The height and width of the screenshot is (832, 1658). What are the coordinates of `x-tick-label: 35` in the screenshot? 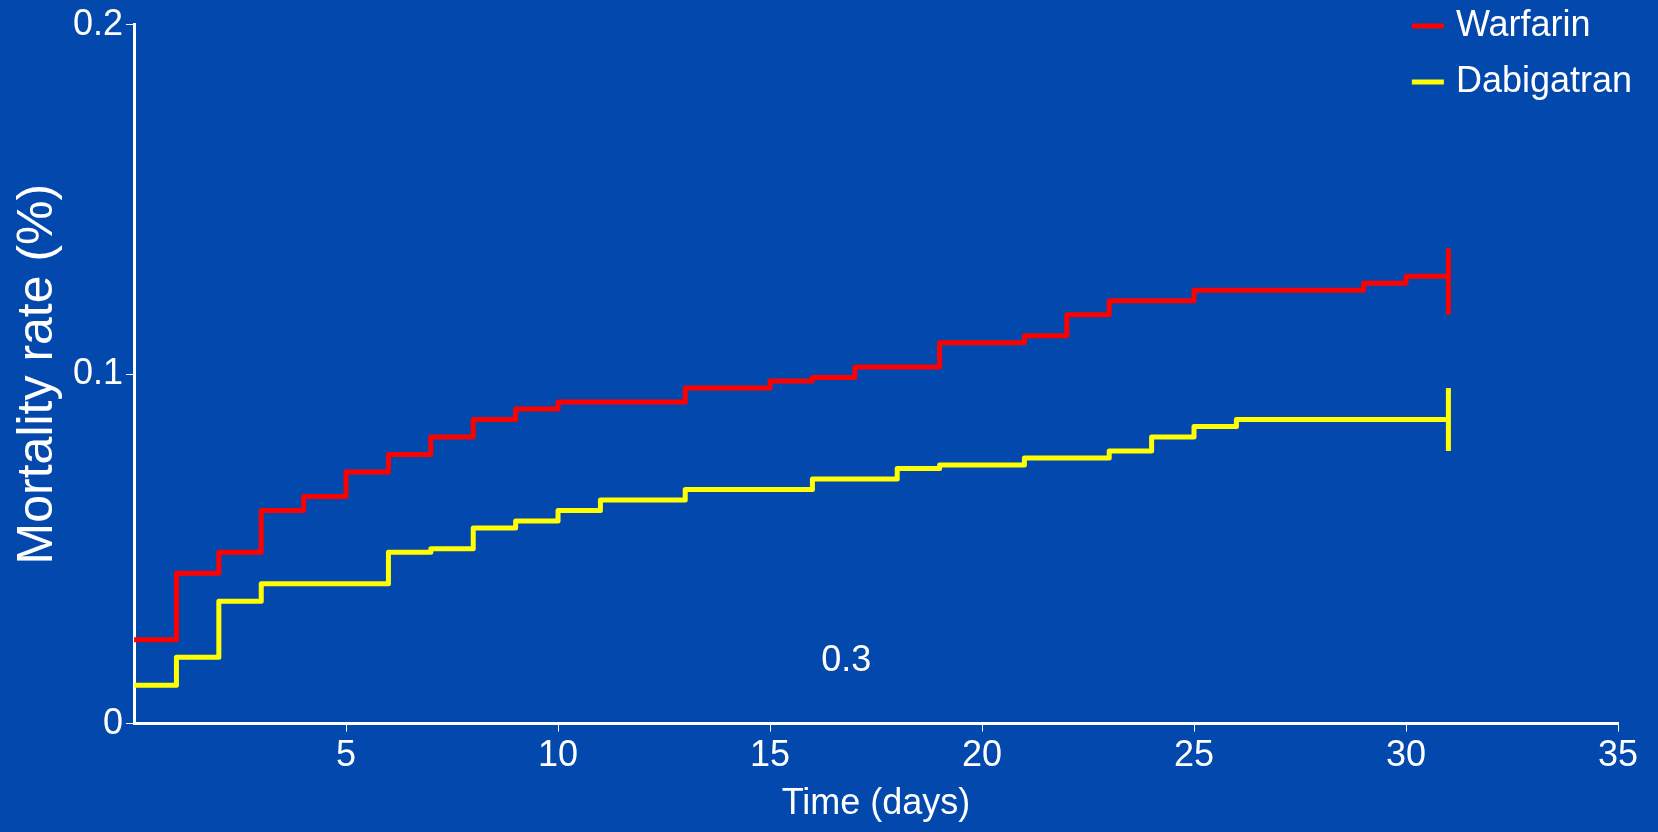 It's located at (1618, 754).